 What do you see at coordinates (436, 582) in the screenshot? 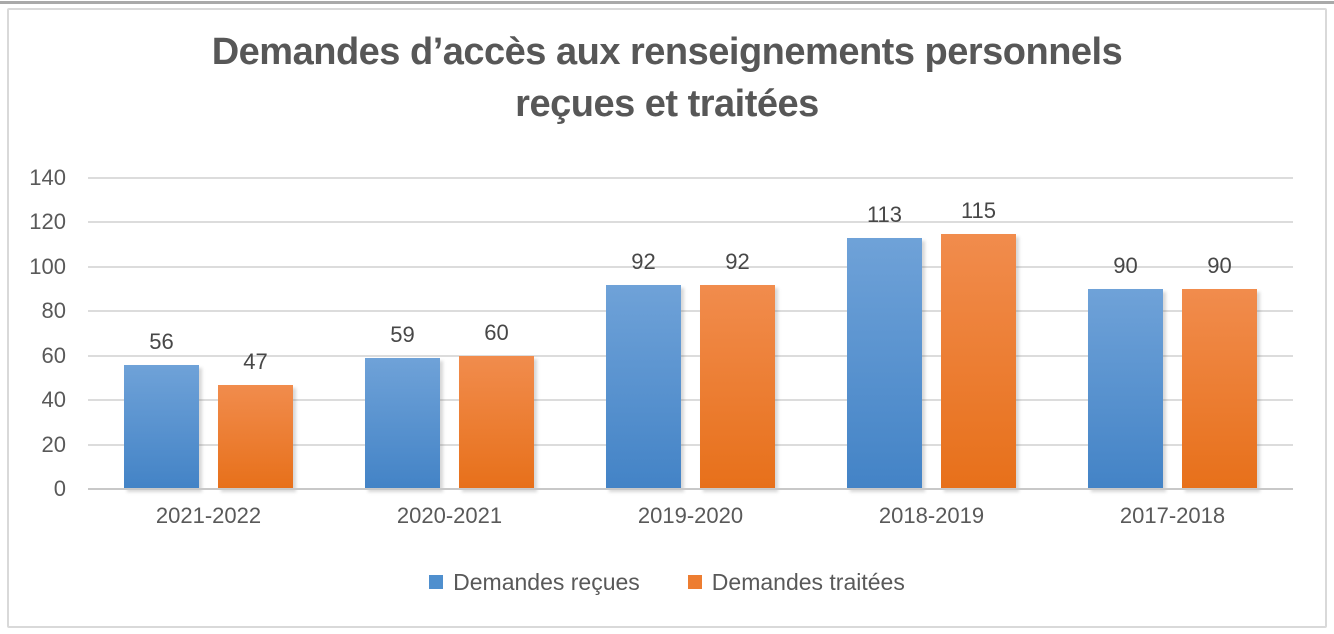
I see `legend-swatch-blue-icon` at bounding box center [436, 582].